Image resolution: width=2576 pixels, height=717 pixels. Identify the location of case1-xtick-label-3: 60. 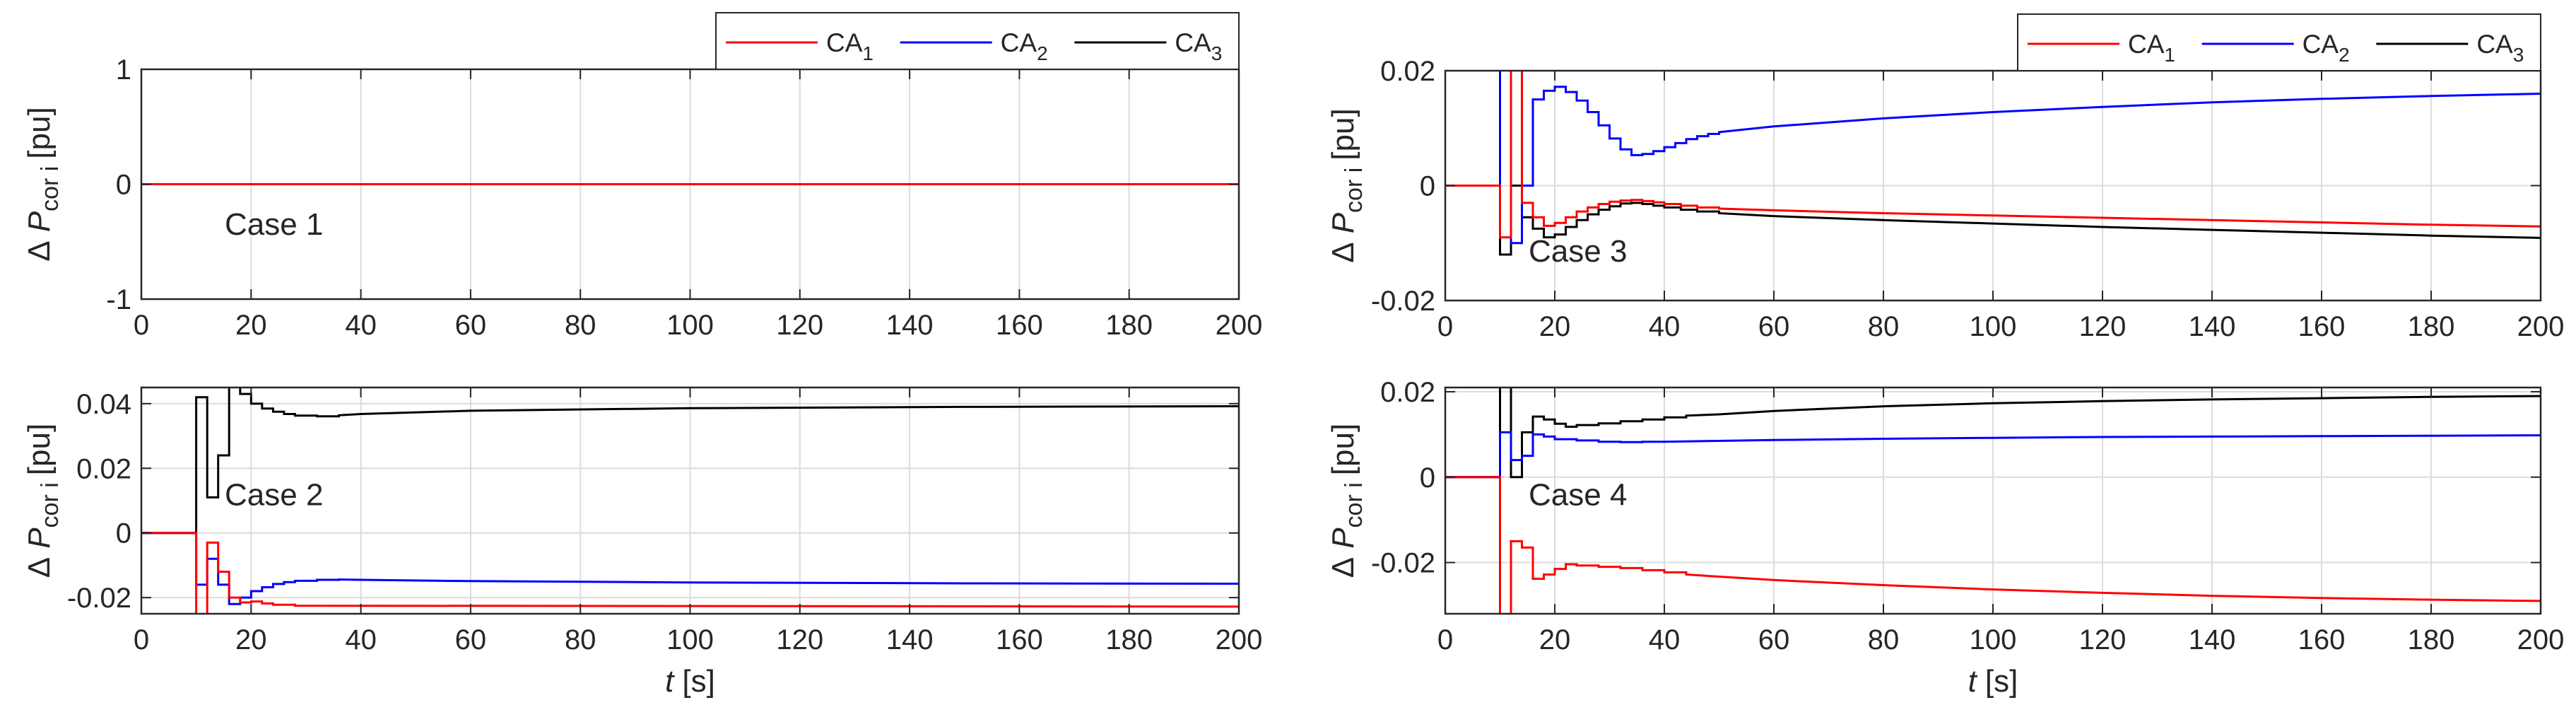
(471, 325).